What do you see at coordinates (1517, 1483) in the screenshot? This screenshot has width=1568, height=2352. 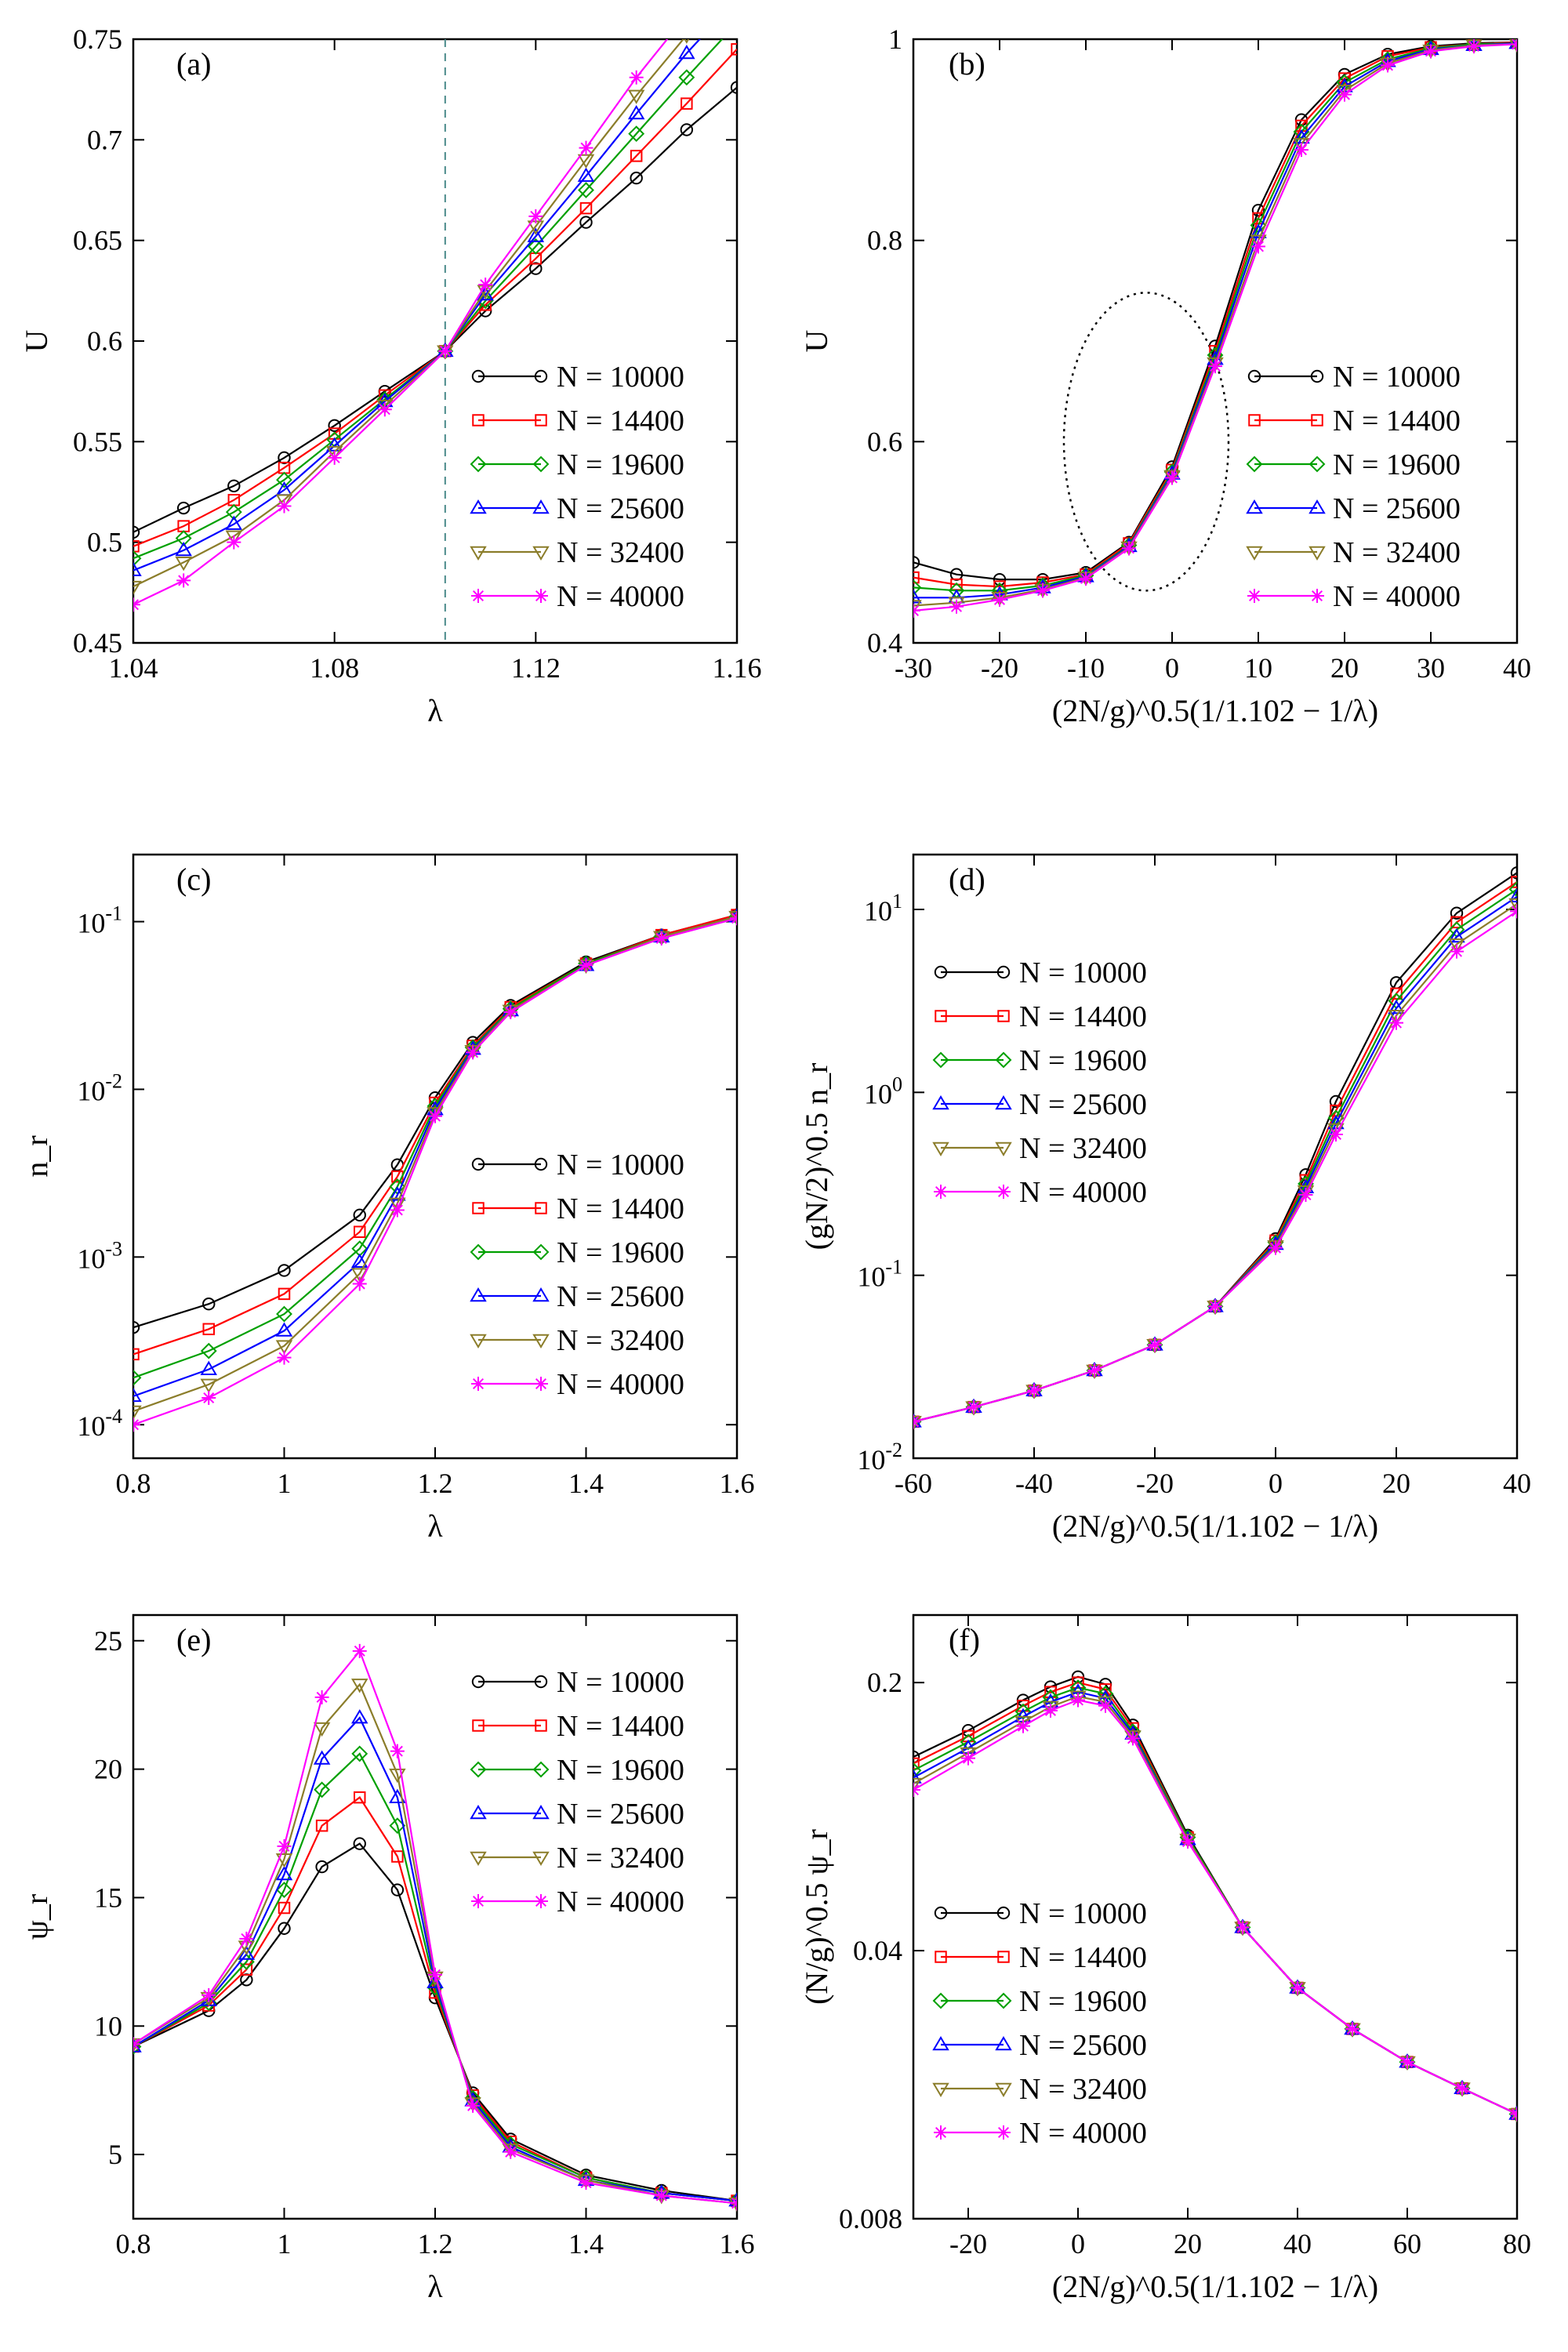 I see `x-tick-label: 40` at bounding box center [1517, 1483].